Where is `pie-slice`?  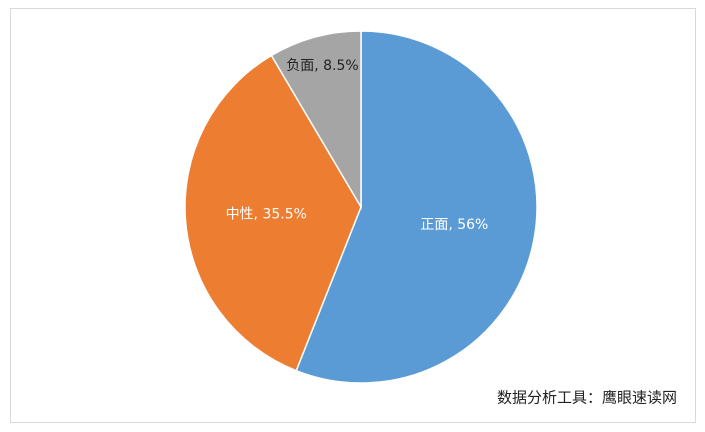
pie-slice is located at coordinates (316, 120).